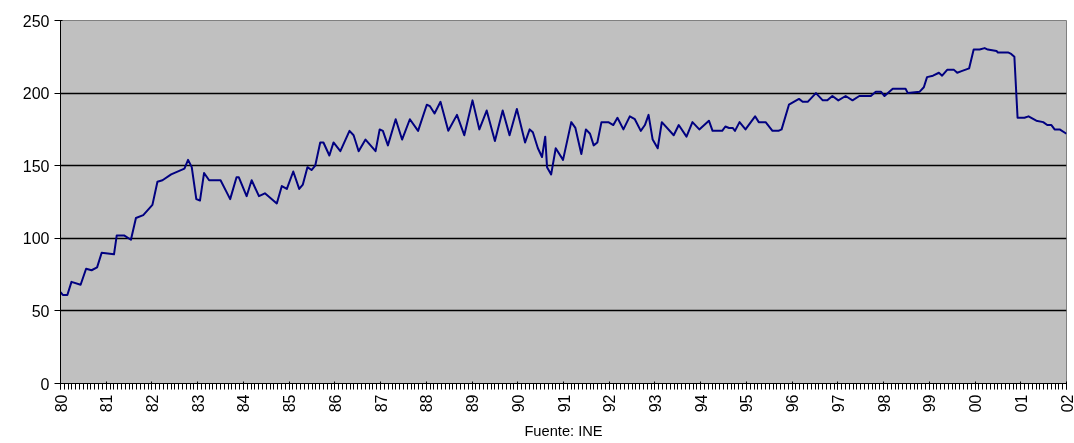 The image size is (1074, 443). What do you see at coordinates (701, 403) in the screenshot?
I see `x-tick-label: 94` at bounding box center [701, 403].